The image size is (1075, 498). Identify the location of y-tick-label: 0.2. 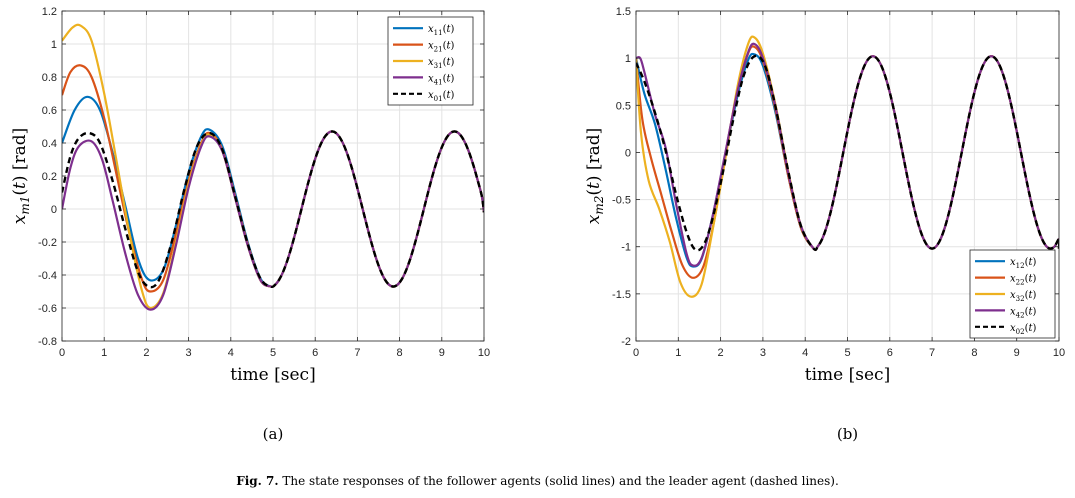
(49, 177).